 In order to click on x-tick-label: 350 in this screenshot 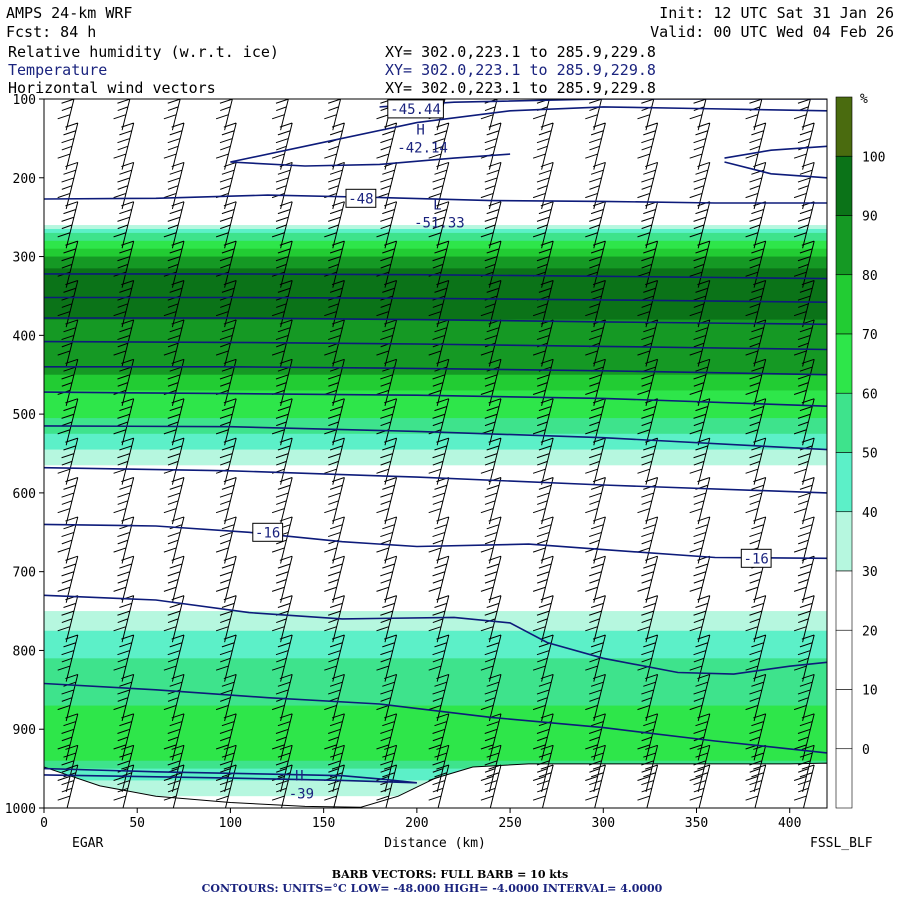, I will do `click(696, 823)`.